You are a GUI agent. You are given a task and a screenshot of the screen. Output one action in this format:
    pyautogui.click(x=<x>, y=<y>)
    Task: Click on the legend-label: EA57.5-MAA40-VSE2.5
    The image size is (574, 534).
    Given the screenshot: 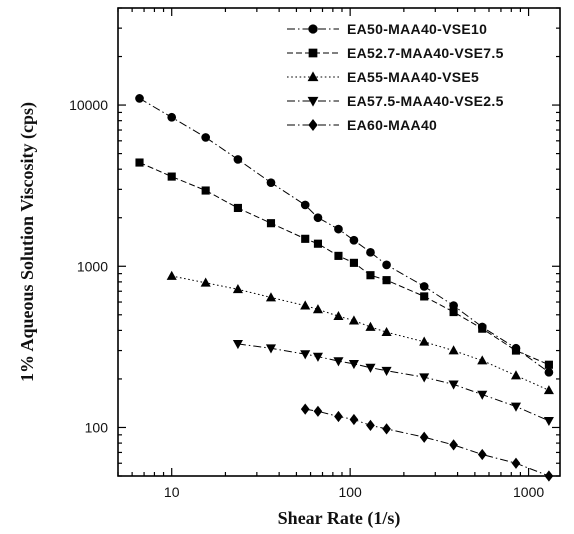 What is the action you would take?
    pyautogui.click(x=425, y=101)
    